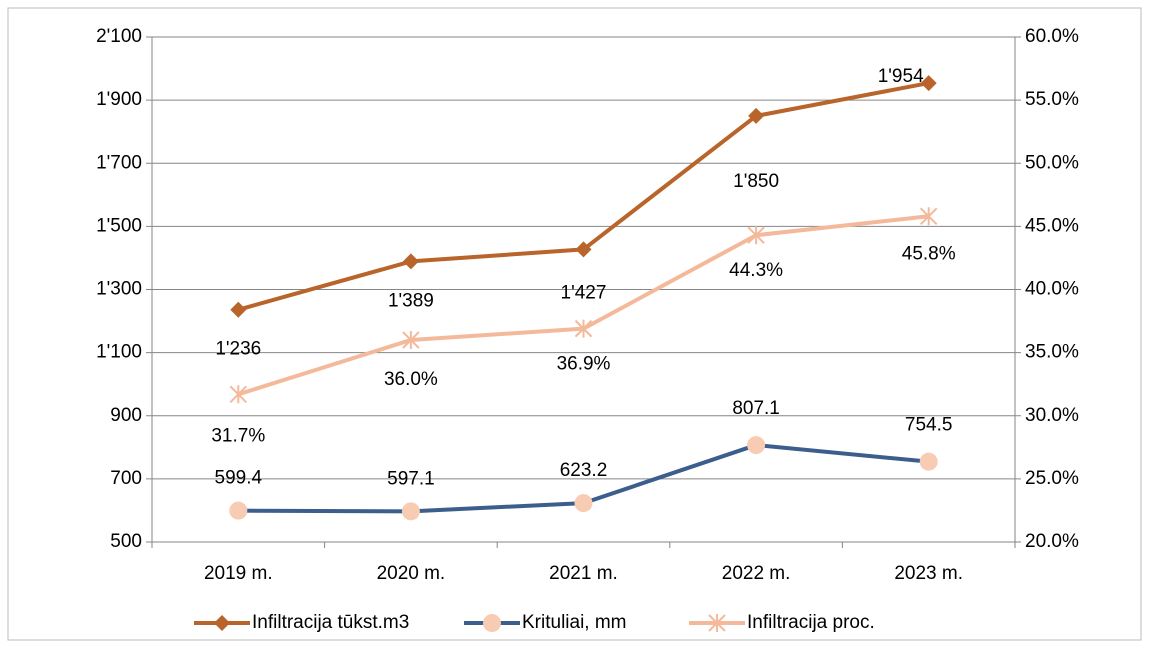 The width and height of the screenshot is (1149, 648). Describe the element at coordinates (239, 478) in the screenshot. I see `data-label: 599.4` at that location.